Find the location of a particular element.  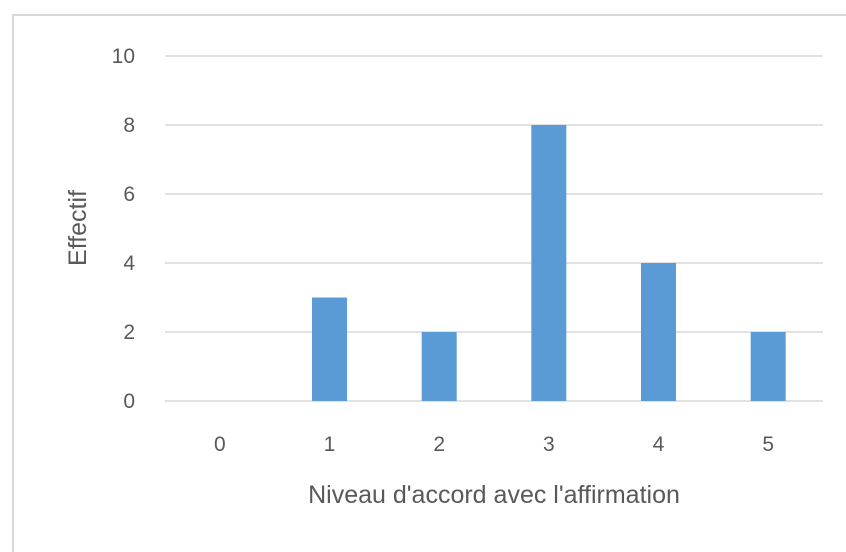

y-tick-label: 10 is located at coordinates (123, 56).